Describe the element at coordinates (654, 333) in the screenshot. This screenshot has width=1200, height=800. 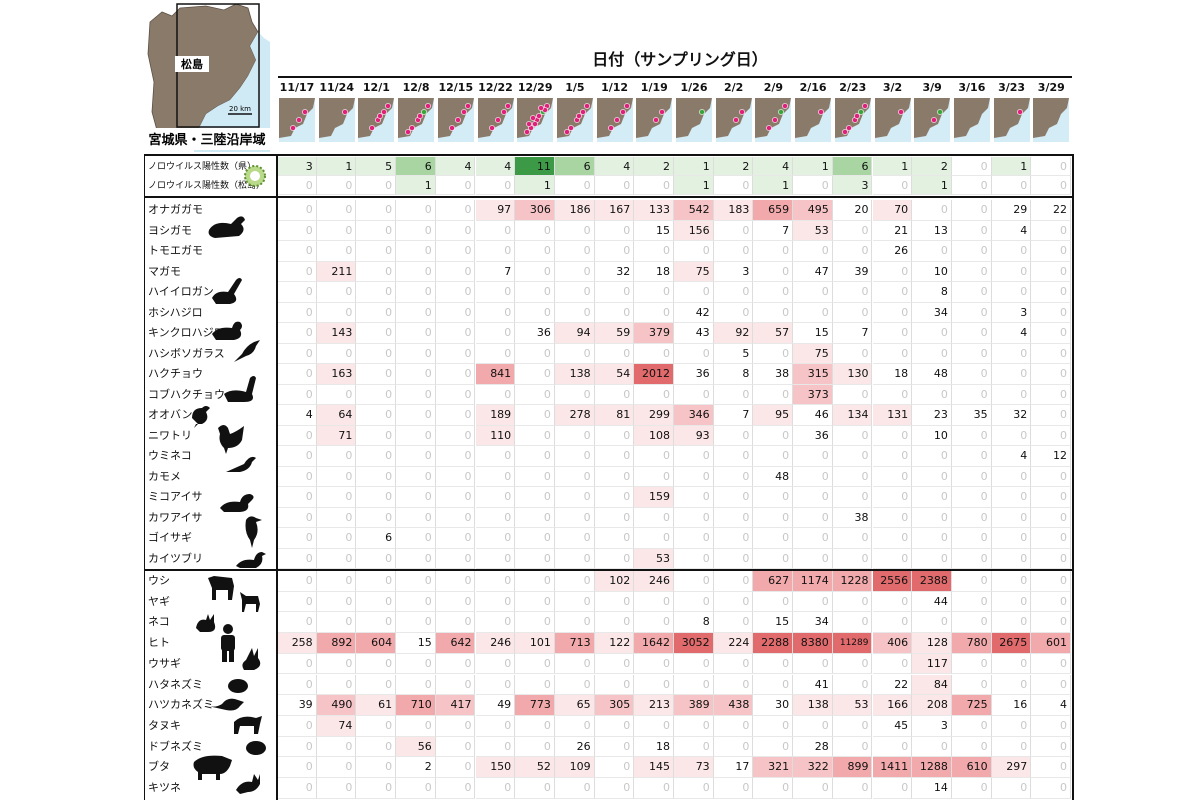
I see `heatmap-cell: 379` at that location.